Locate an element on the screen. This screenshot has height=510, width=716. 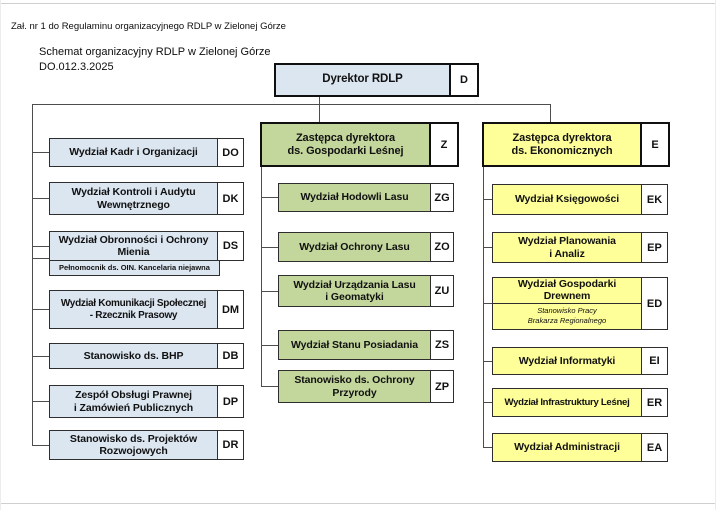
dept-label: Wydział Hodowli Lasu is located at coordinates (354, 197).